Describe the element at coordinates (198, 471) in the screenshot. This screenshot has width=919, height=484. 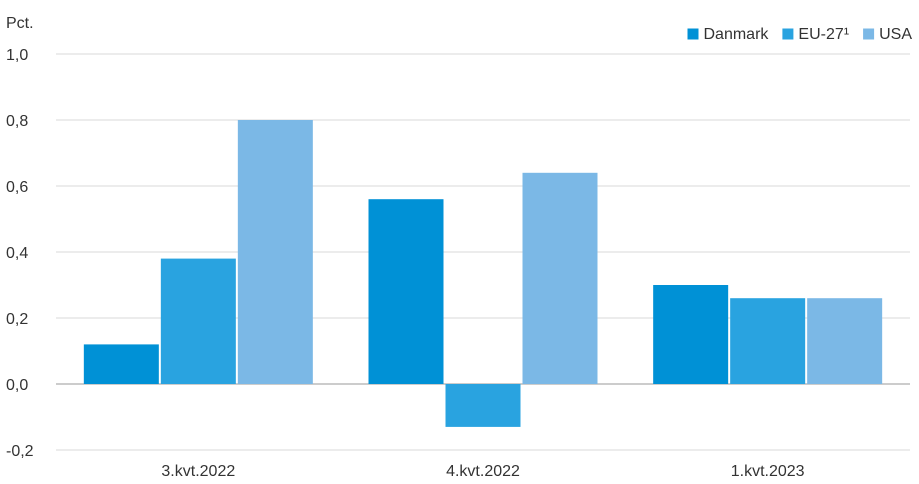
I see `x-tick-label: 3.kvt.2022` at that location.